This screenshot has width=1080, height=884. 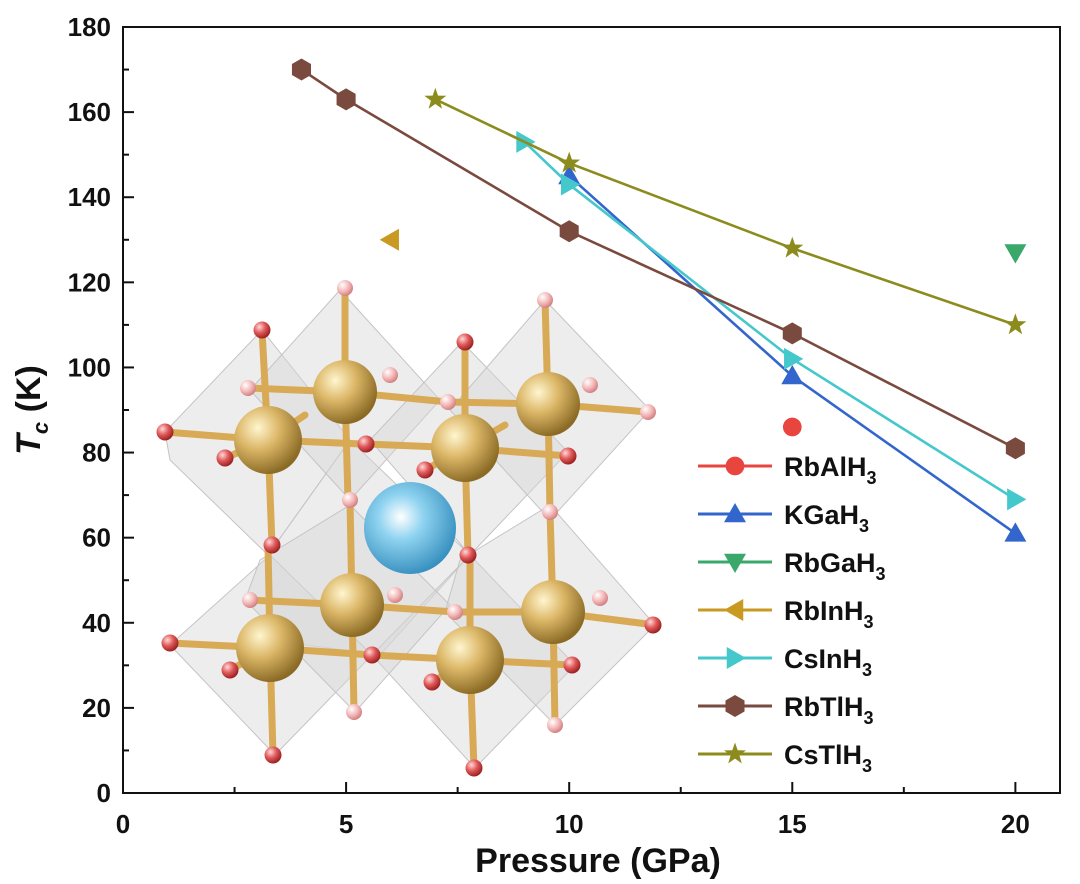 I want to click on x-tick-label: 5, so click(x=346, y=824).